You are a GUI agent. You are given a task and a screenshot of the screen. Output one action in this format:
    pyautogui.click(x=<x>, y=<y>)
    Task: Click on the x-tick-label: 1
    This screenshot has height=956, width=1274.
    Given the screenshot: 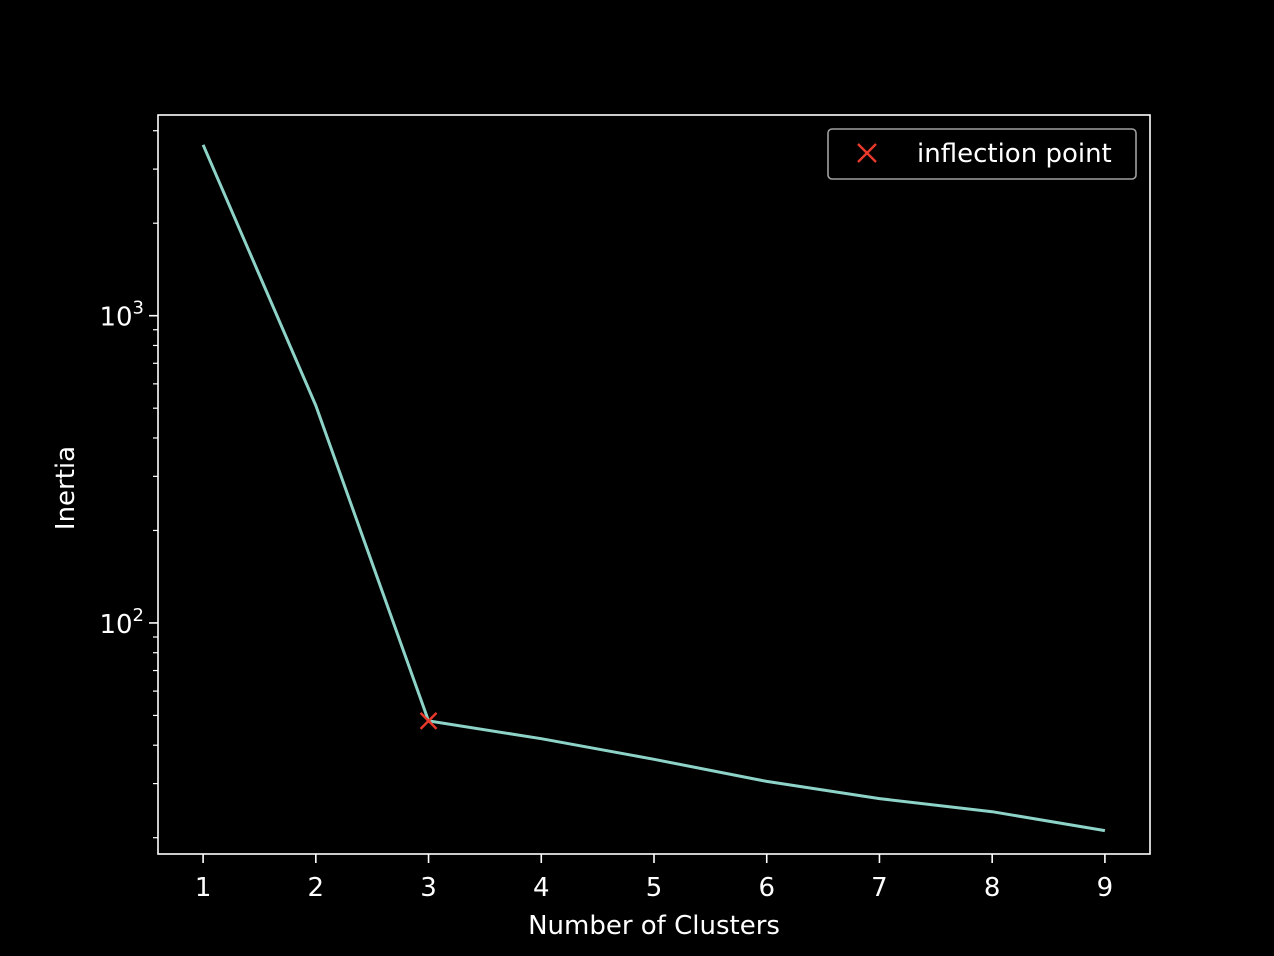 What is the action you would take?
    pyautogui.click(x=203, y=888)
    